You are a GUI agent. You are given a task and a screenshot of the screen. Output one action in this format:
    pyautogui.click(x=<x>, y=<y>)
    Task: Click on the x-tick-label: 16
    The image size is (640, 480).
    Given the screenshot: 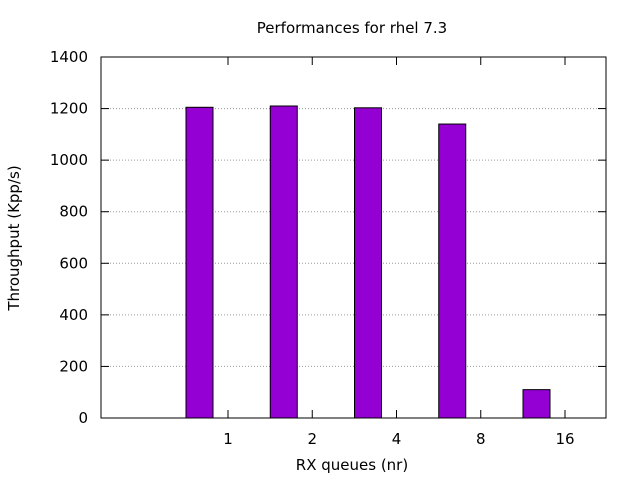 What is the action you would take?
    pyautogui.click(x=564, y=439)
    